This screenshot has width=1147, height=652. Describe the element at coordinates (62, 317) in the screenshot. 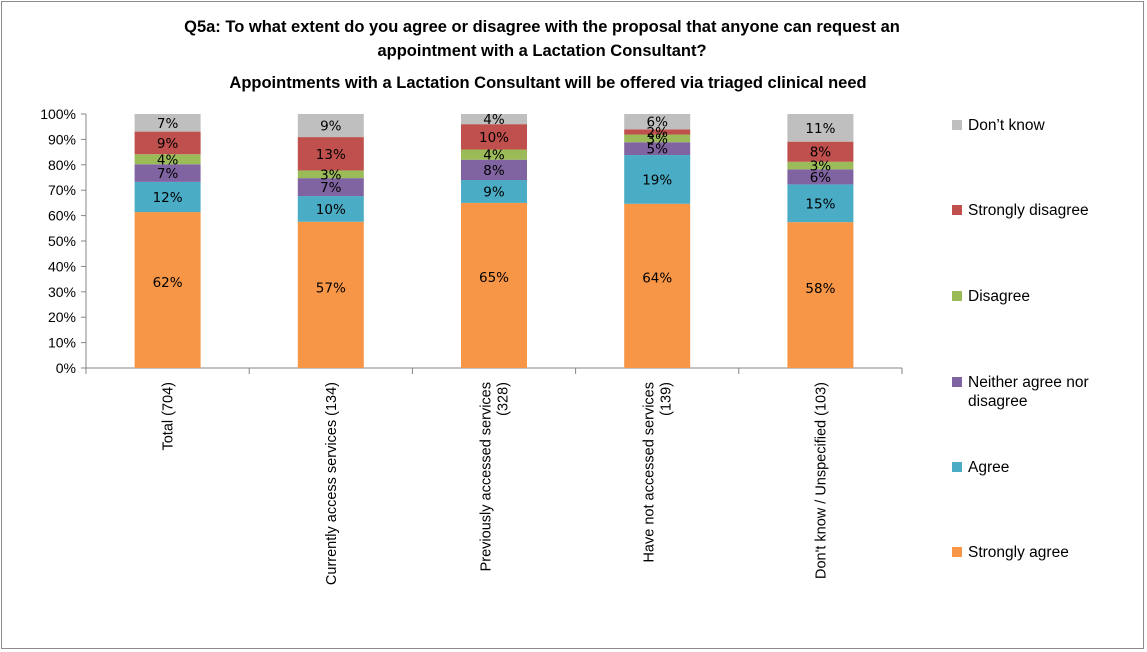

I see `y-tick-label: 20%` at that location.